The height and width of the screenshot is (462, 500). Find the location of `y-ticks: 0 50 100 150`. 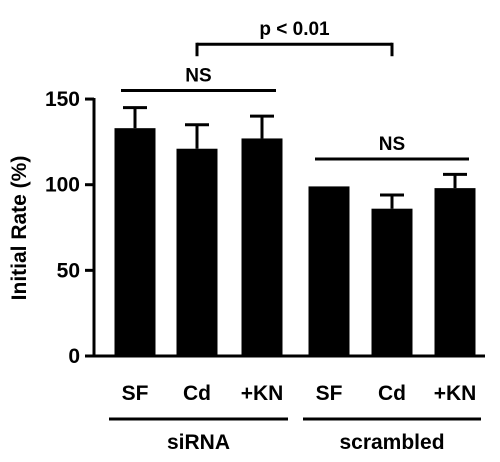

y-ticks: 0 50 100 150 is located at coordinates (69, 228).